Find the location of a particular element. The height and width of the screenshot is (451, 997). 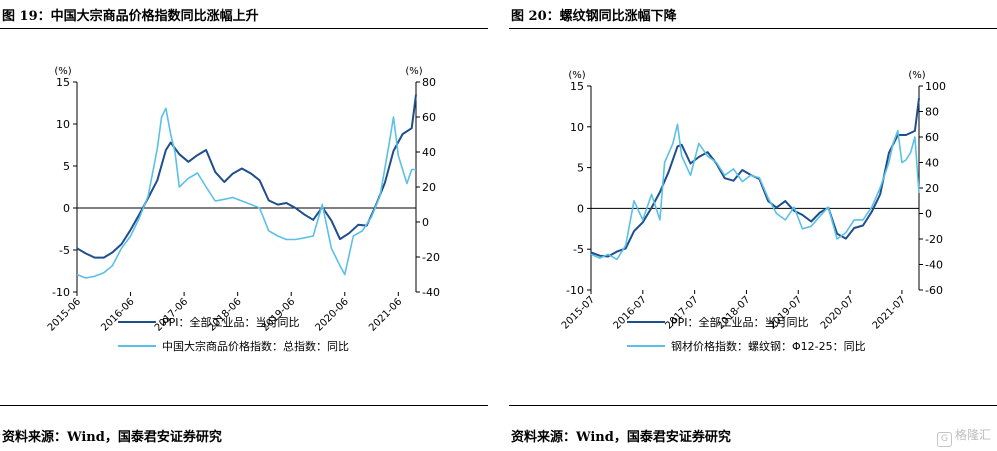

legend-label: 中国大宗商品价格指数：总指数：同比 is located at coordinates (255, 346).